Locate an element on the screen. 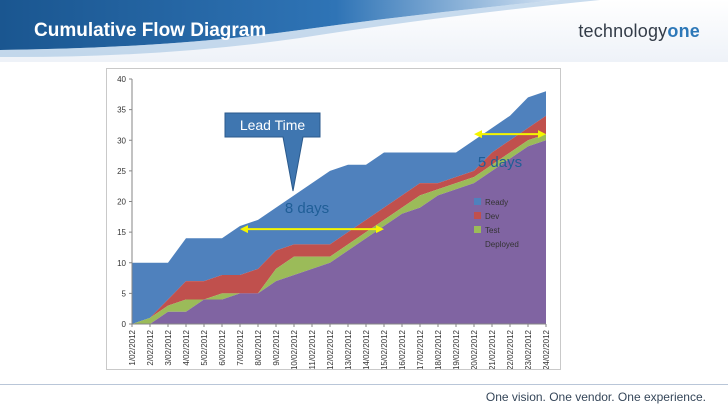 The height and width of the screenshot is (410, 728). x-tick-label: 1/02/2012 is located at coordinates (132, 347).